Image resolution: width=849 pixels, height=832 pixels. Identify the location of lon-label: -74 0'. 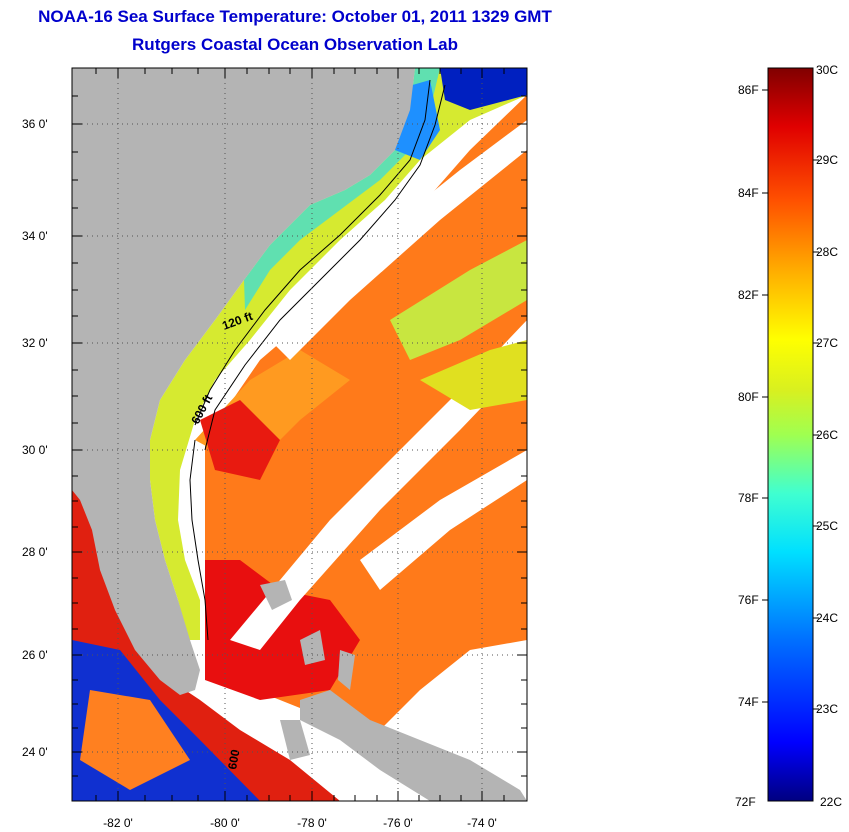
(482, 823).